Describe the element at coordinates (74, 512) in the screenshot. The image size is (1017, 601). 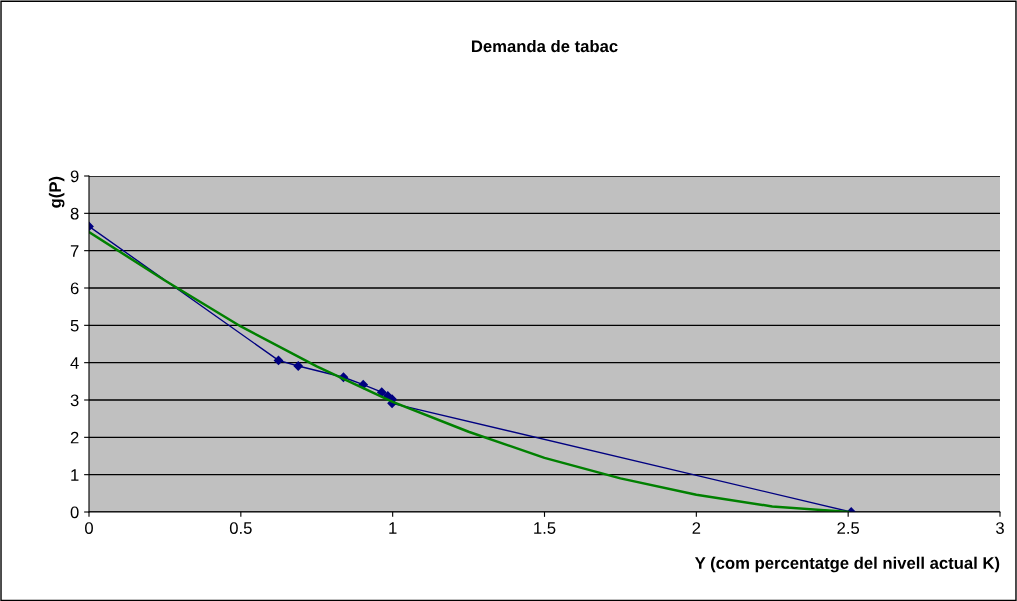
I see `y-tick-label: 0` at that location.